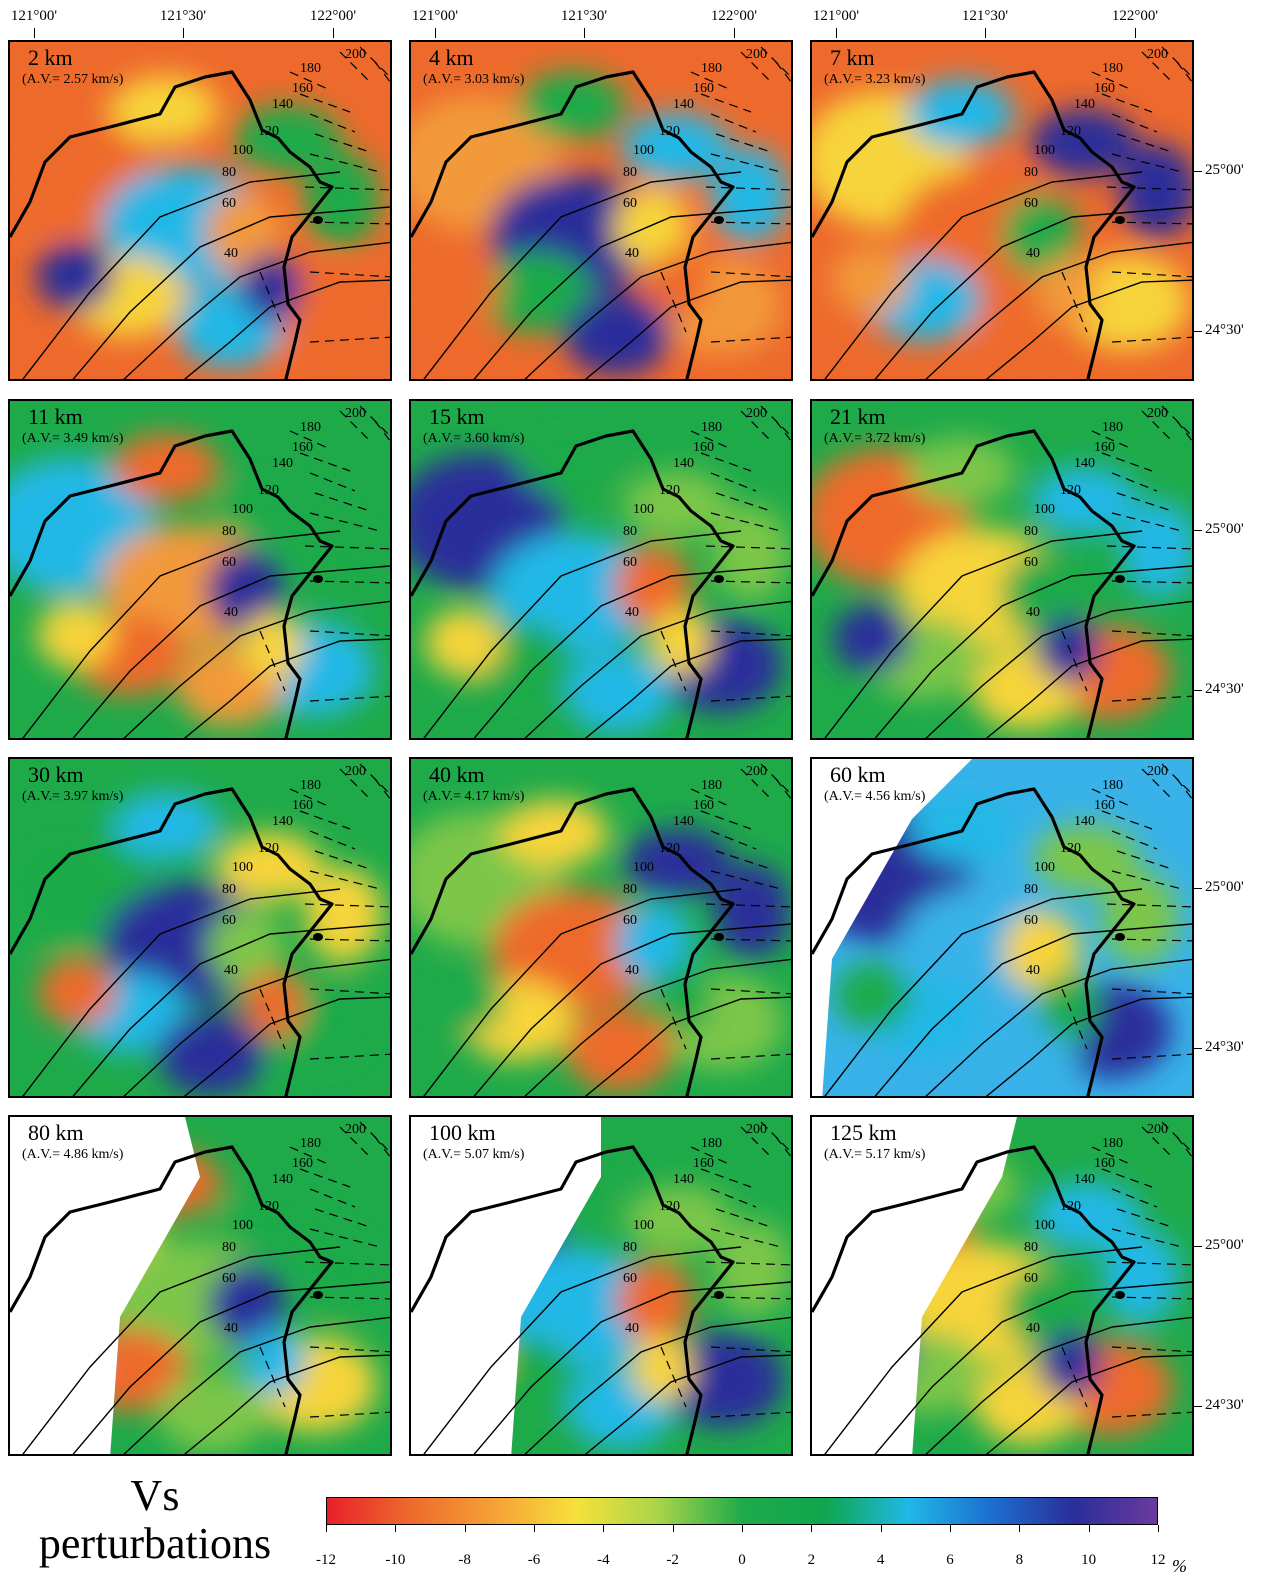  Describe the element at coordinates (155, 1543) in the screenshot. I see `legend-title-line2: perturbations` at that location.